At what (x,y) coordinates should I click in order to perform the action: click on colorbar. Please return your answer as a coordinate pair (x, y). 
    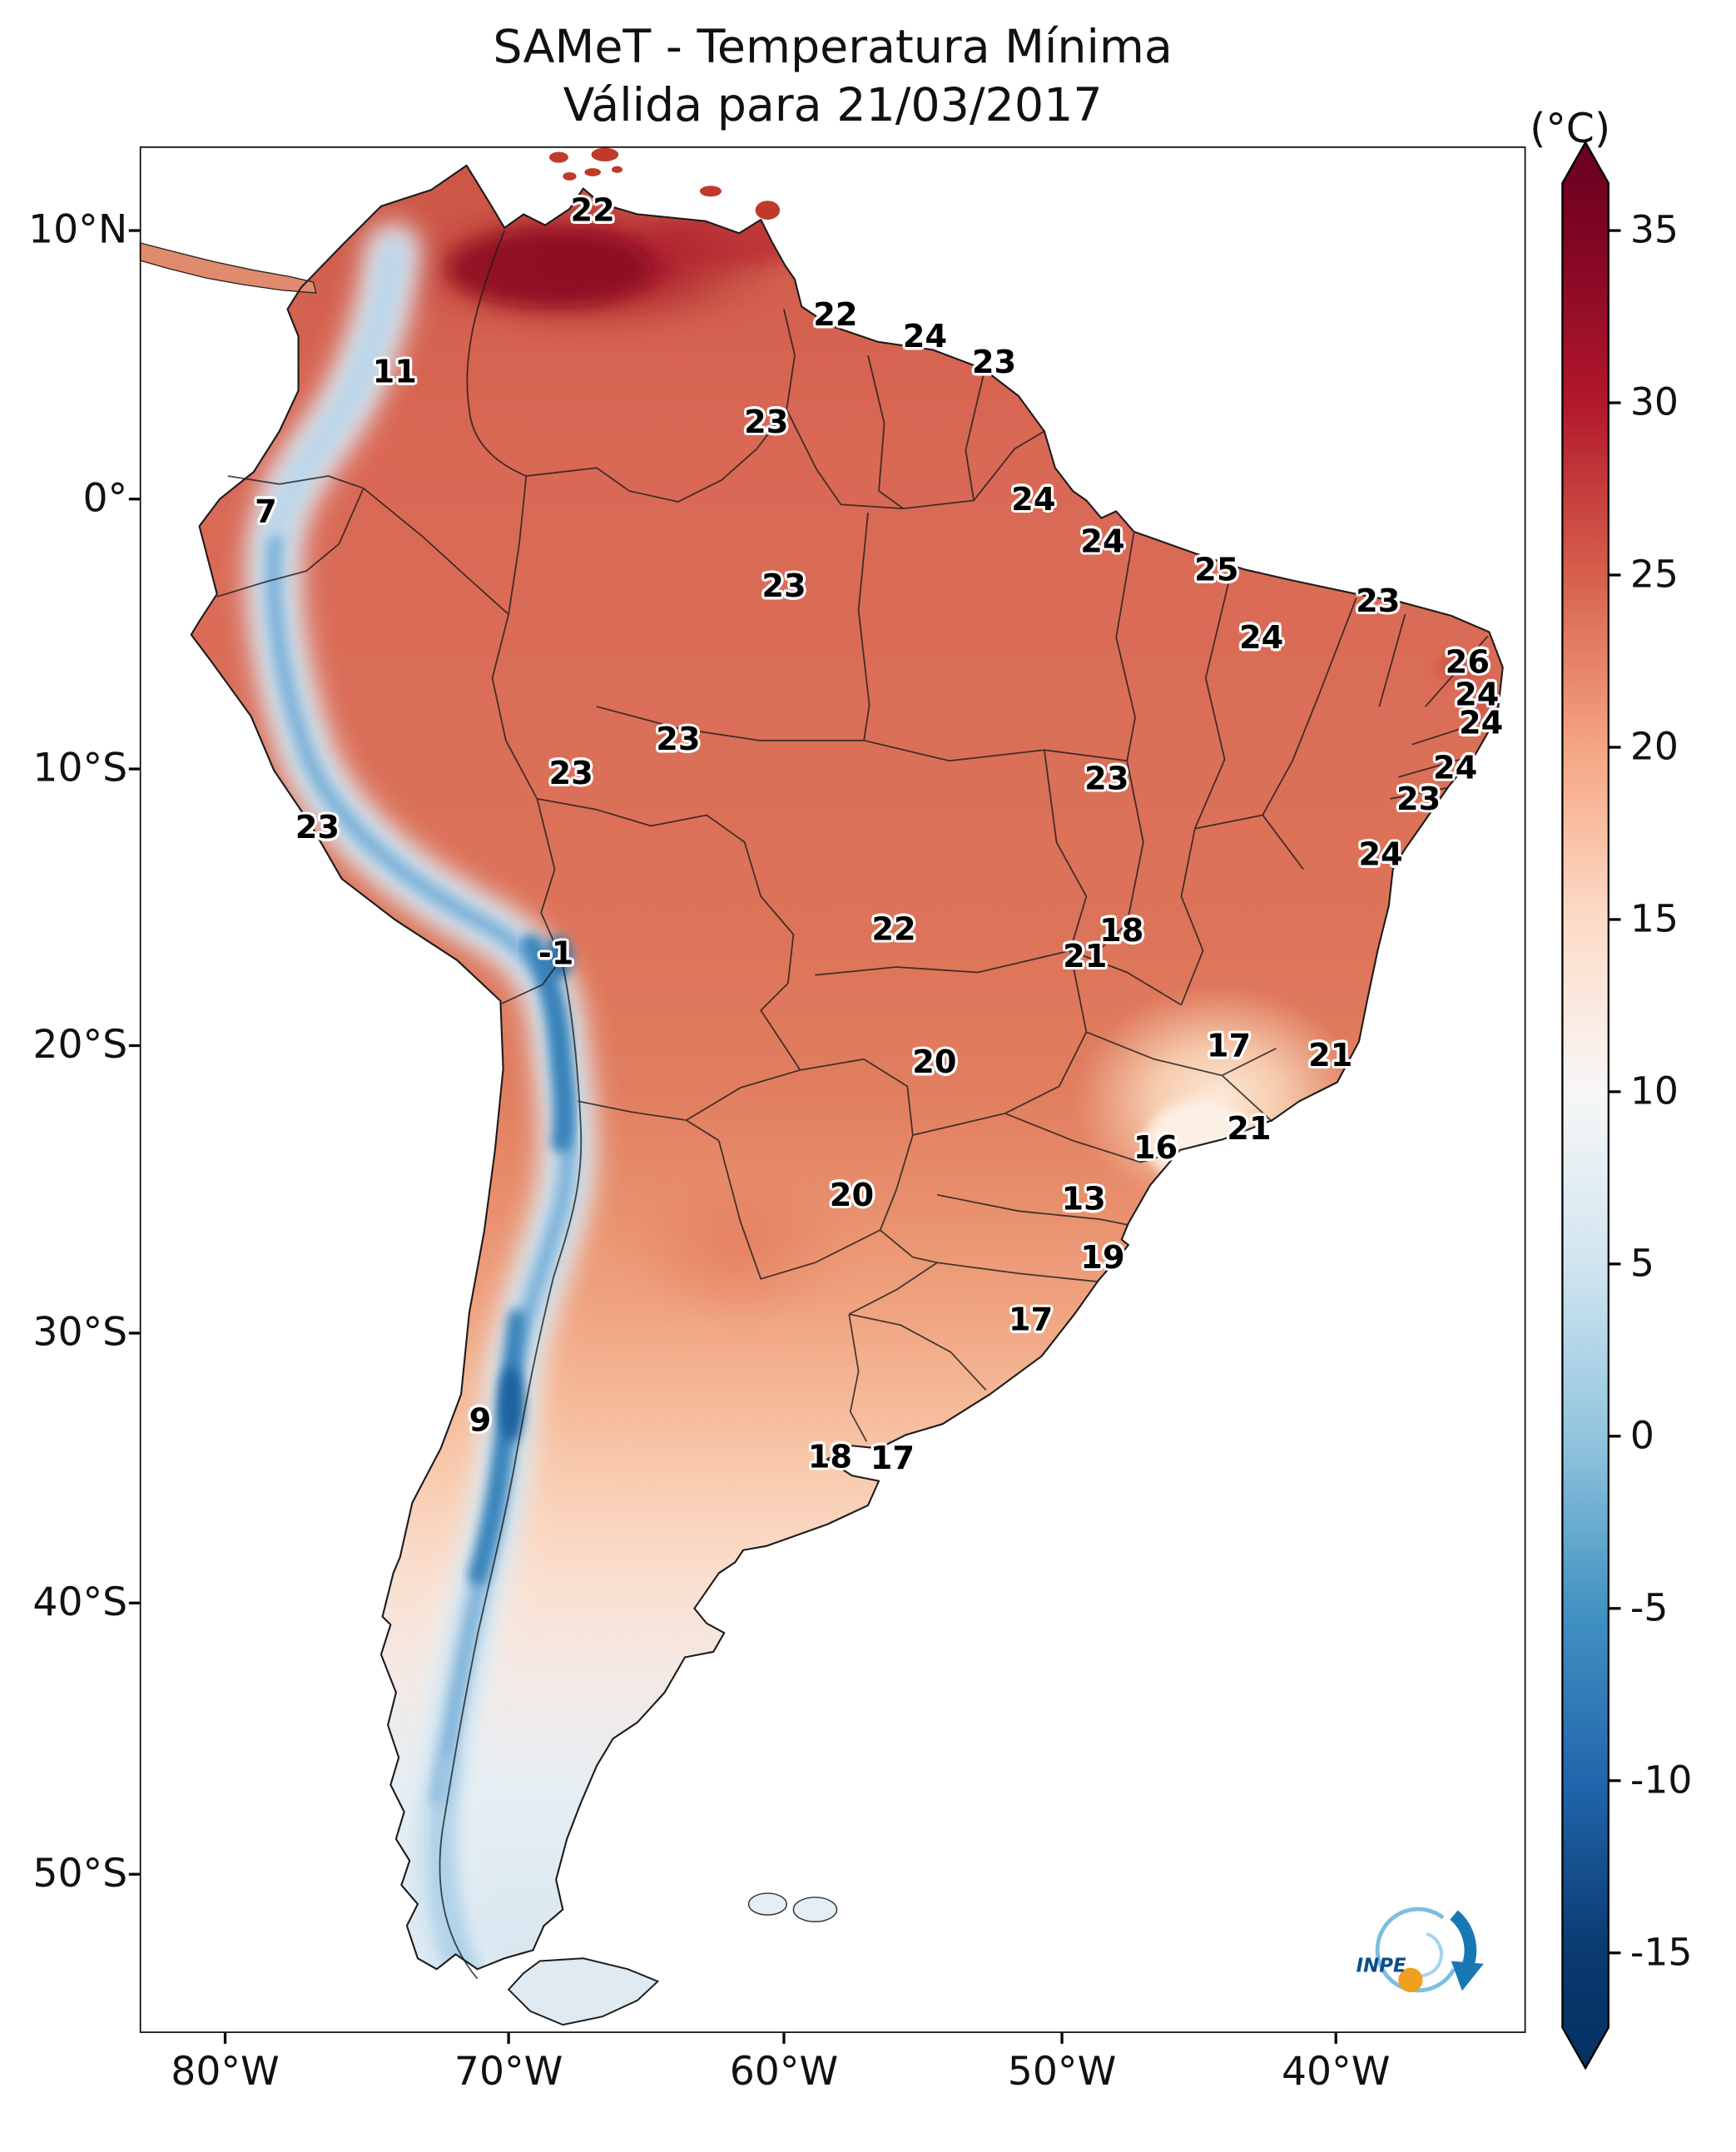
    Looking at the image, I should click on (1585, 1105).